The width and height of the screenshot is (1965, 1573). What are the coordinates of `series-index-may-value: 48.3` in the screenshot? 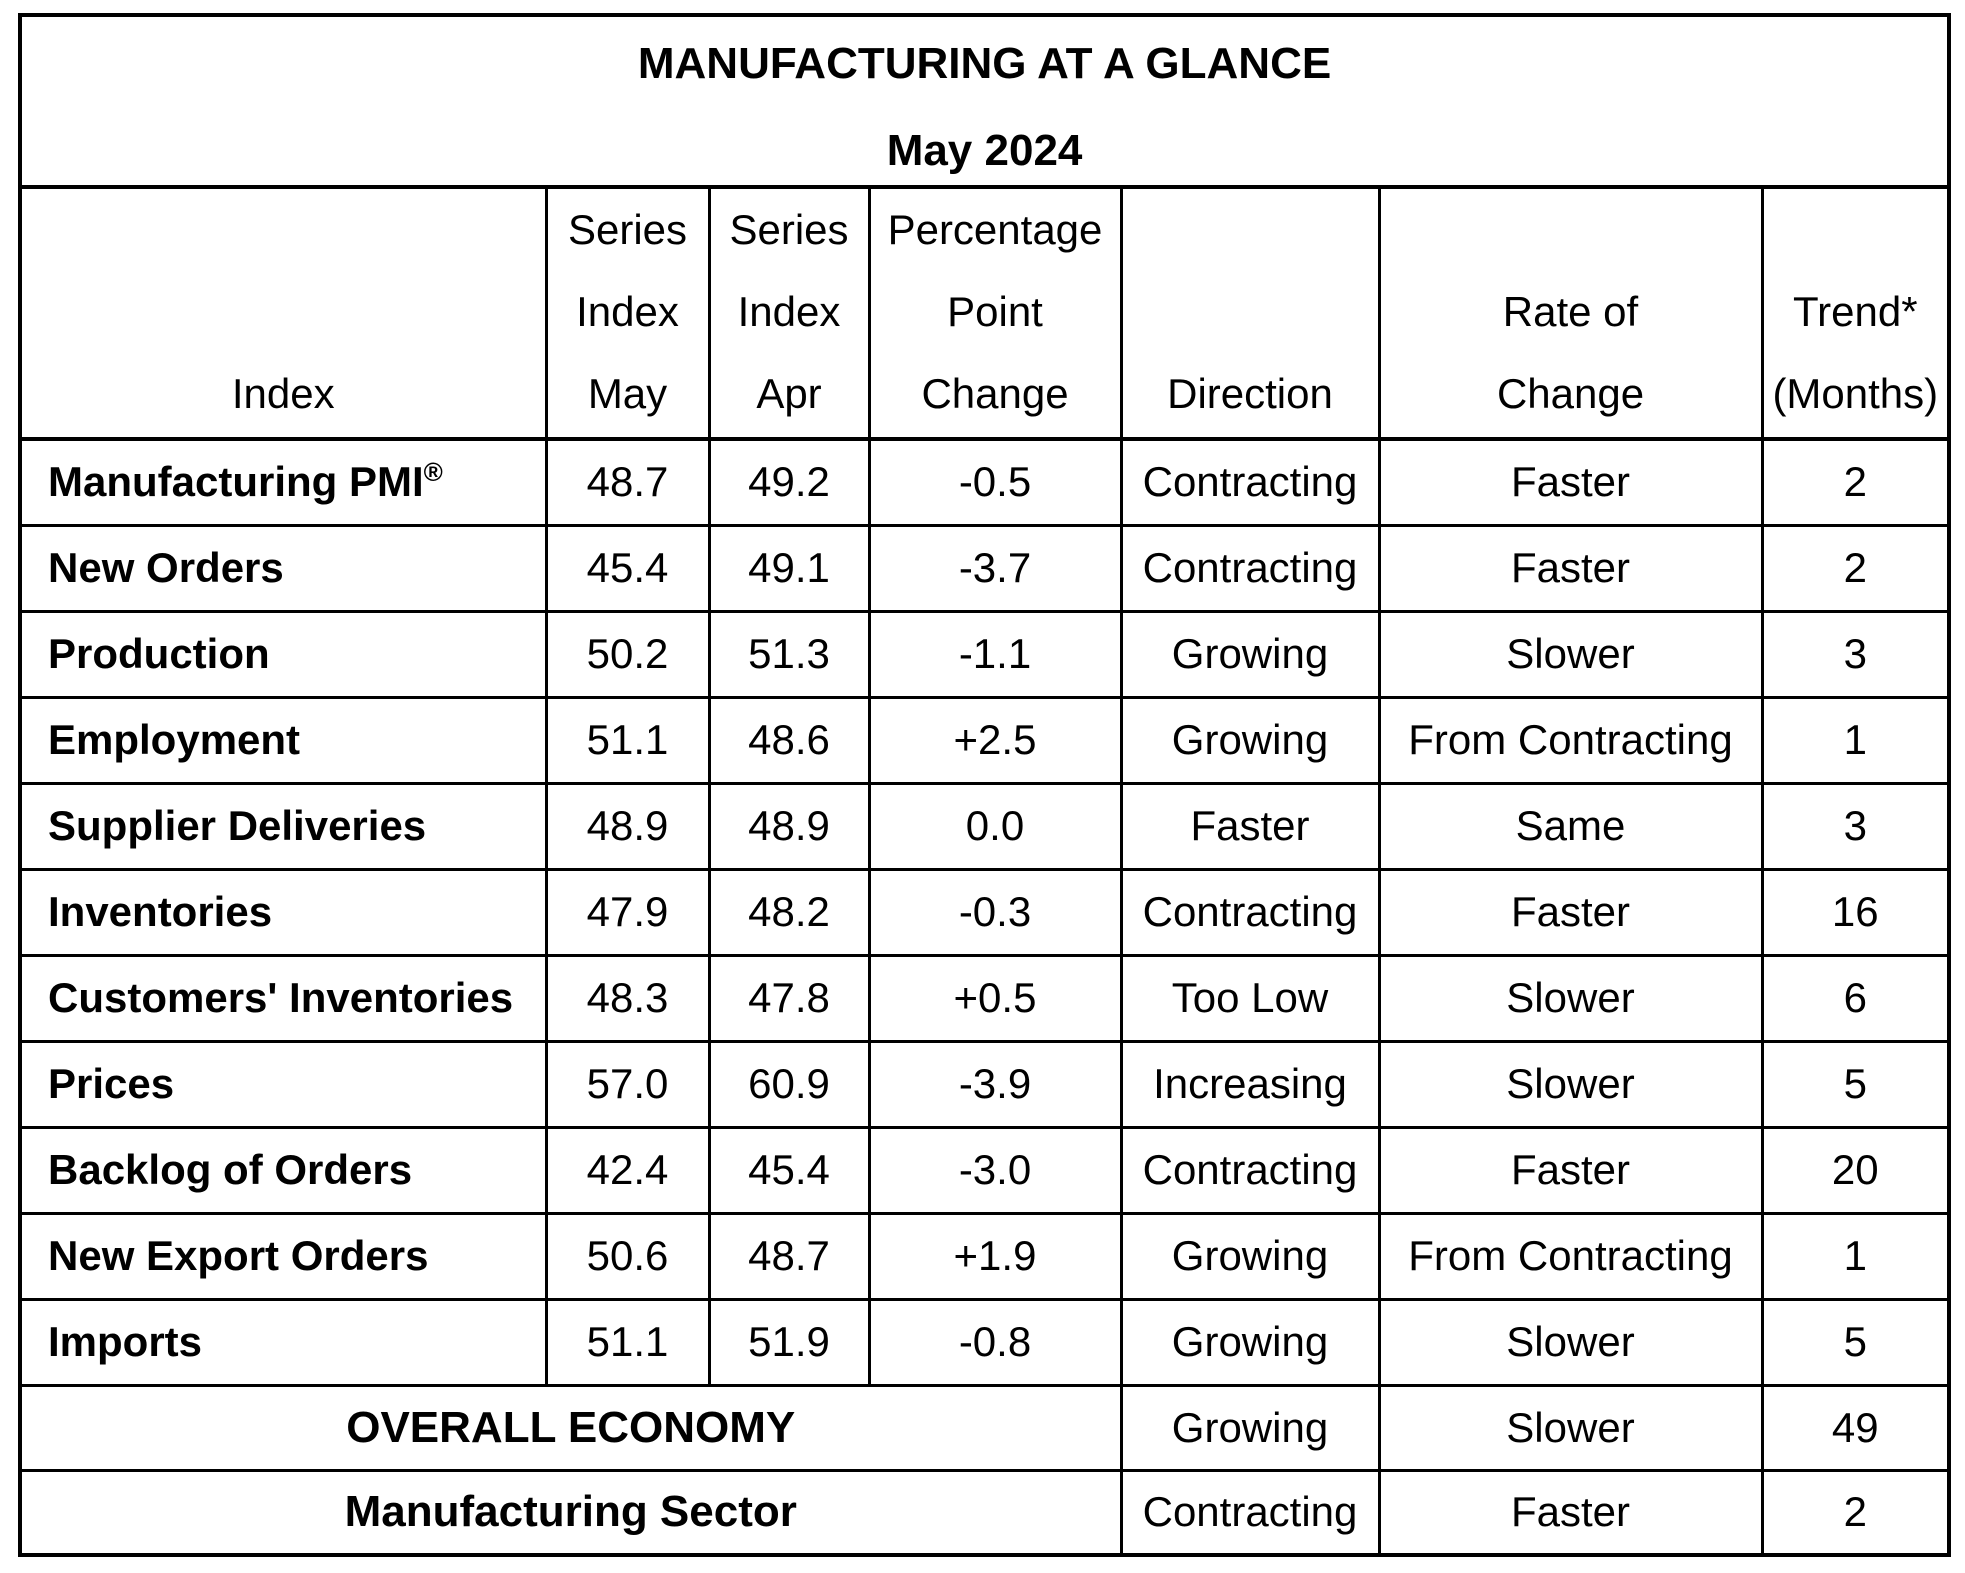 It's located at (627, 998).